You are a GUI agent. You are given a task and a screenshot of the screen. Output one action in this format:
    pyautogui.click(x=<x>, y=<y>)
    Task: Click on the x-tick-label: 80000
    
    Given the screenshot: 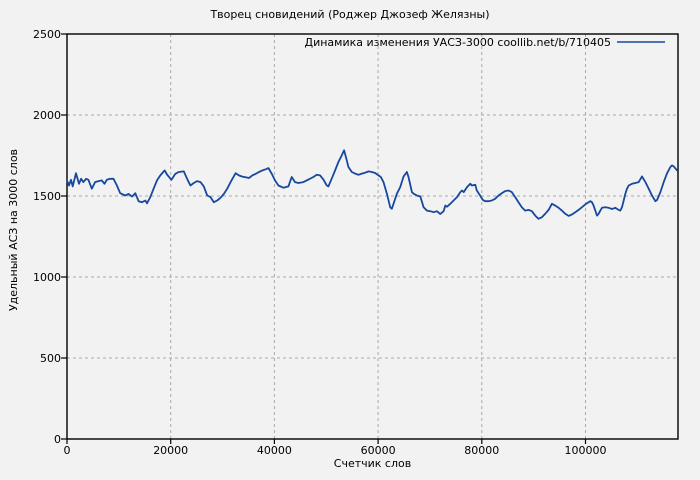 What is the action you would take?
    pyautogui.click(x=482, y=450)
    